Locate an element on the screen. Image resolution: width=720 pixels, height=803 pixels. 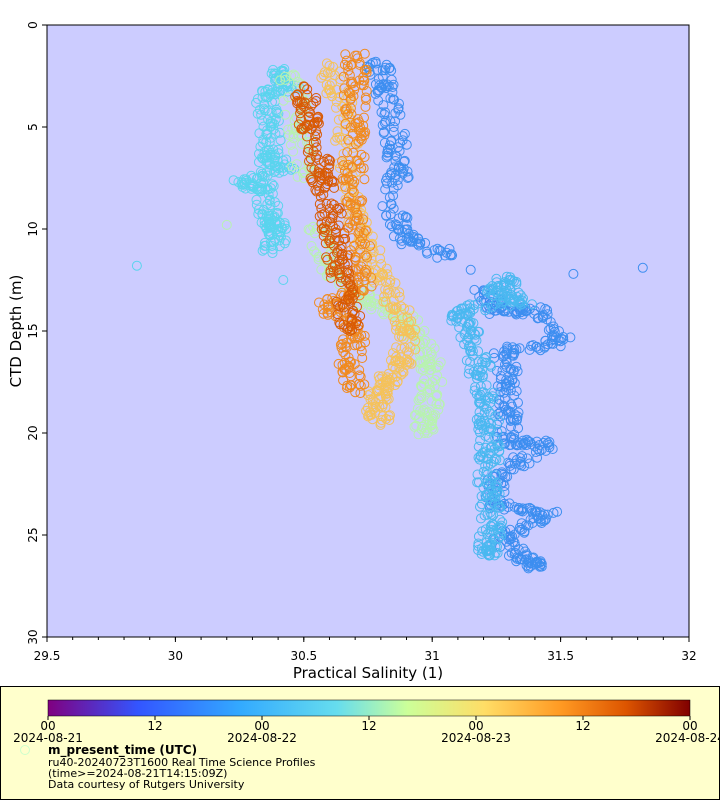
y-axis-ticks: 0 5 10 15 20 25 30 is located at coordinates (36, 333).